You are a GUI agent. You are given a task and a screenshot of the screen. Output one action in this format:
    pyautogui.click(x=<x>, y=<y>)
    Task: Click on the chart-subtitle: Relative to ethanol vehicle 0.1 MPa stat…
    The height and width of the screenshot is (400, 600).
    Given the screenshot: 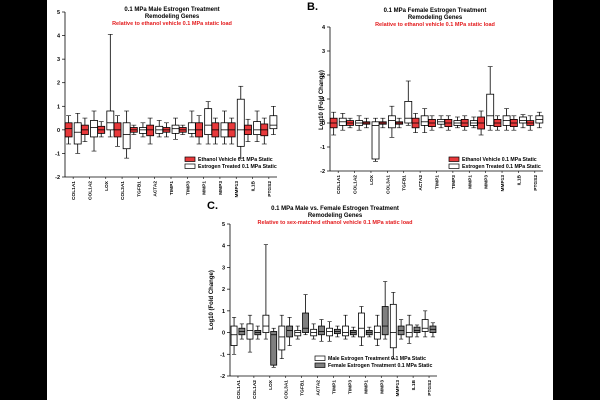 What is the action you would take?
    pyautogui.click(x=435, y=25)
    